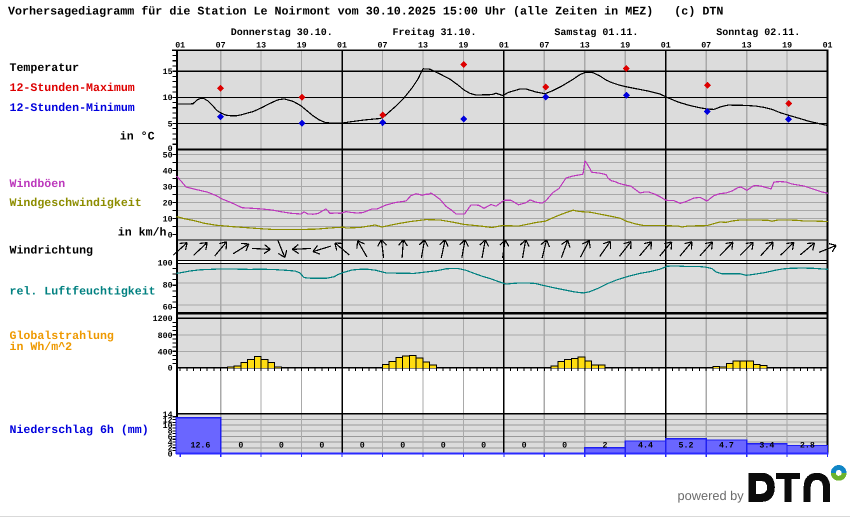 The height and width of the screenshot is (524, 850). I want to click on svg-text: in km/h, so click(142, 233).